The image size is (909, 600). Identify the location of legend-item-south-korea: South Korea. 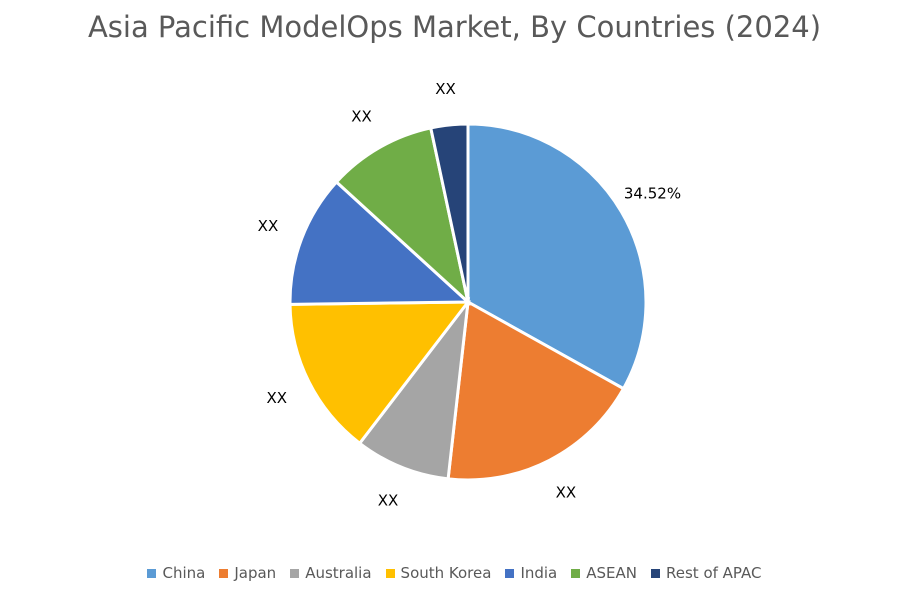
(438, 573).